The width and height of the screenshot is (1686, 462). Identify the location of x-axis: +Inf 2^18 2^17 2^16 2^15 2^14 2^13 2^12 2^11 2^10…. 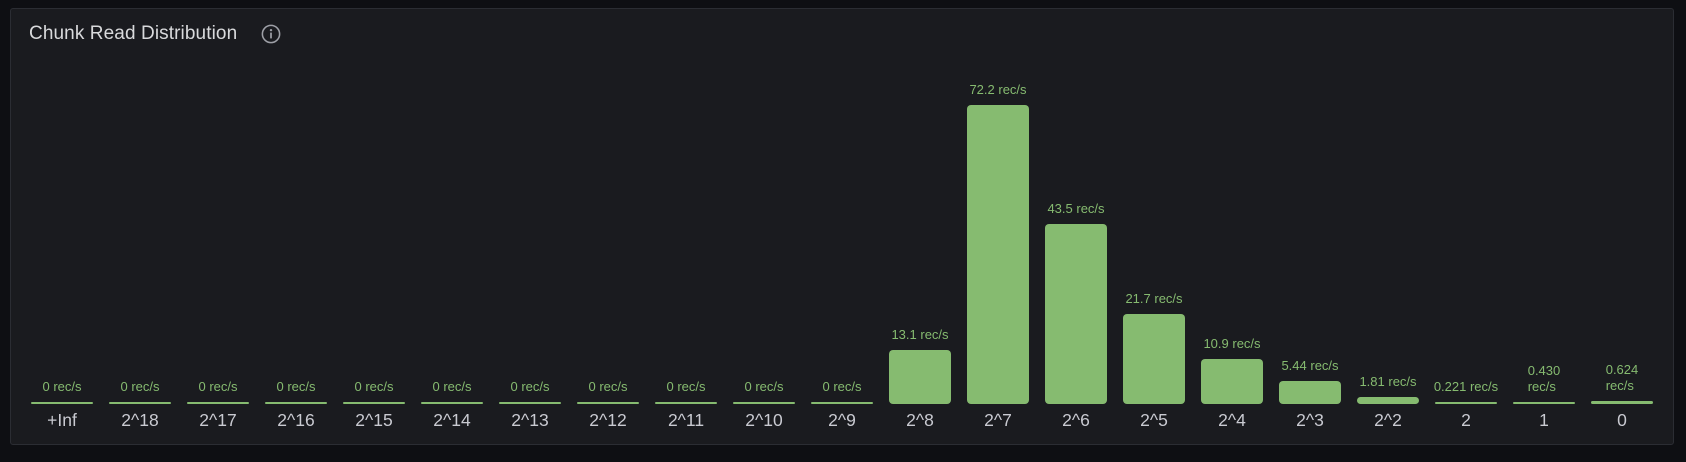
(842, 424).